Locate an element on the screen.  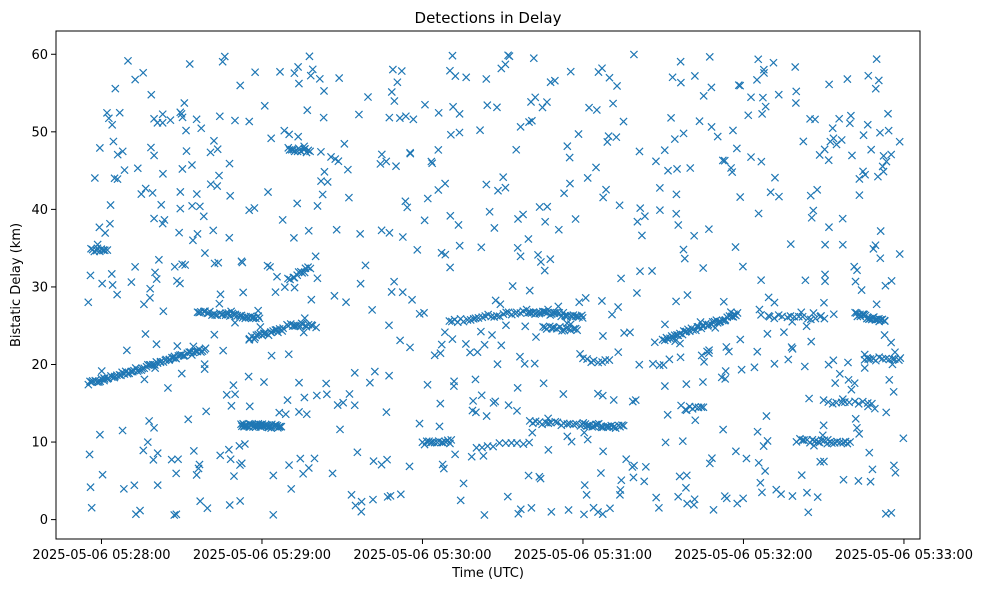
y-axis: 0 10 20 30 40 50 60 is located at coordinates (43, 288).